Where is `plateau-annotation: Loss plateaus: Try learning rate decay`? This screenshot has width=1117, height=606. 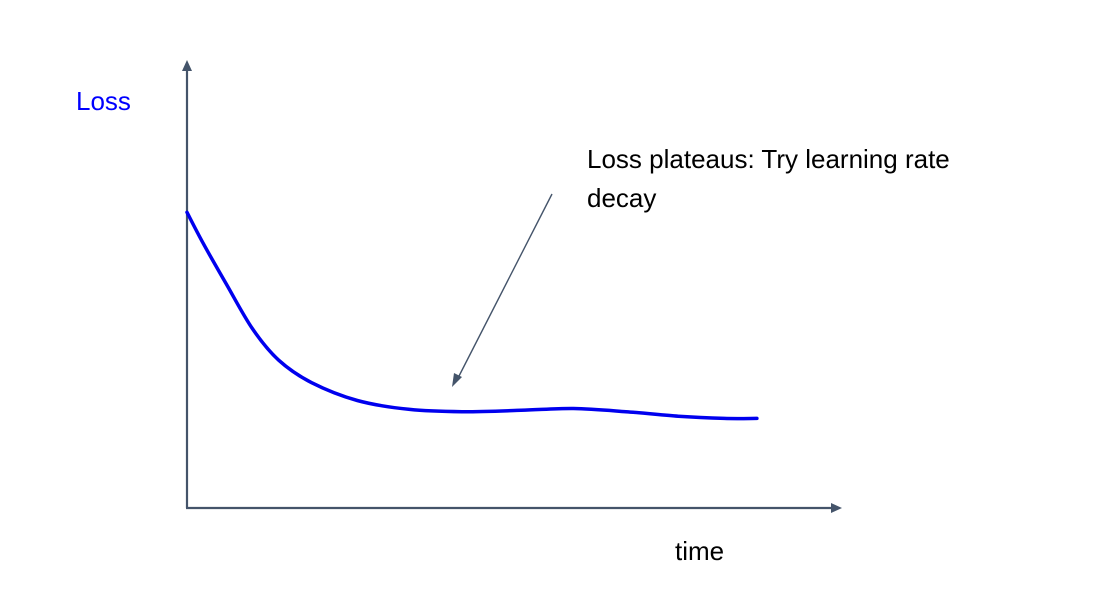
plateau-annotation: Loss plateaus: Try learning rate decay is located at coordinates (768, 178).